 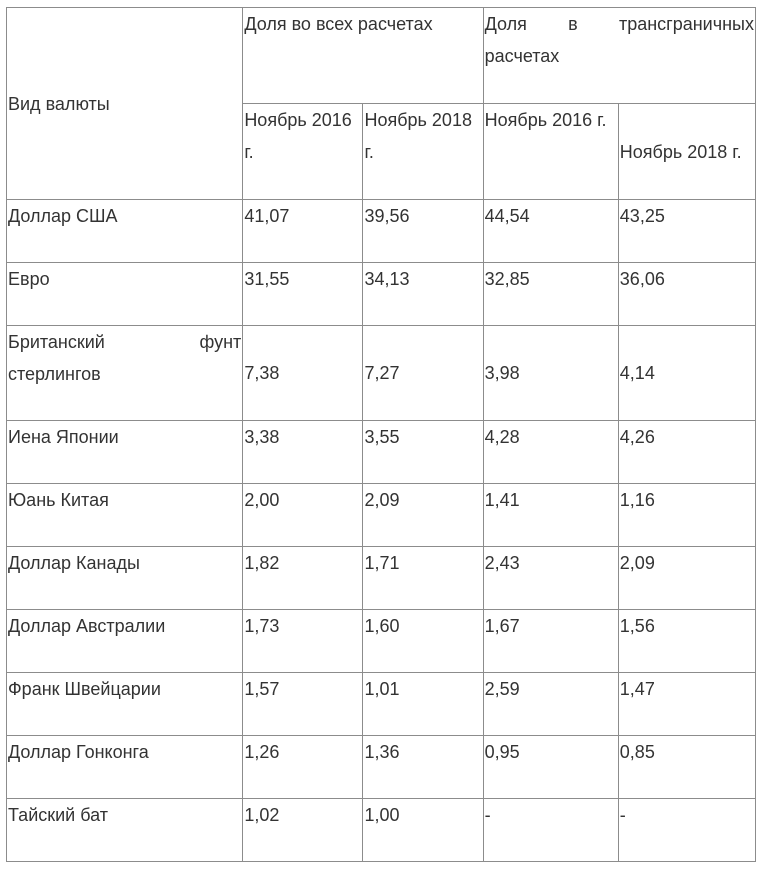 I want to click on cell-currency: Тайский бат, so click(x=124, y=830).